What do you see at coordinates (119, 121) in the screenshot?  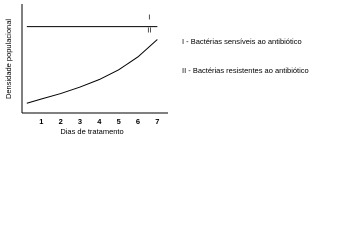 I see `x-tick-label: 5` at bounding box center [119, 121].